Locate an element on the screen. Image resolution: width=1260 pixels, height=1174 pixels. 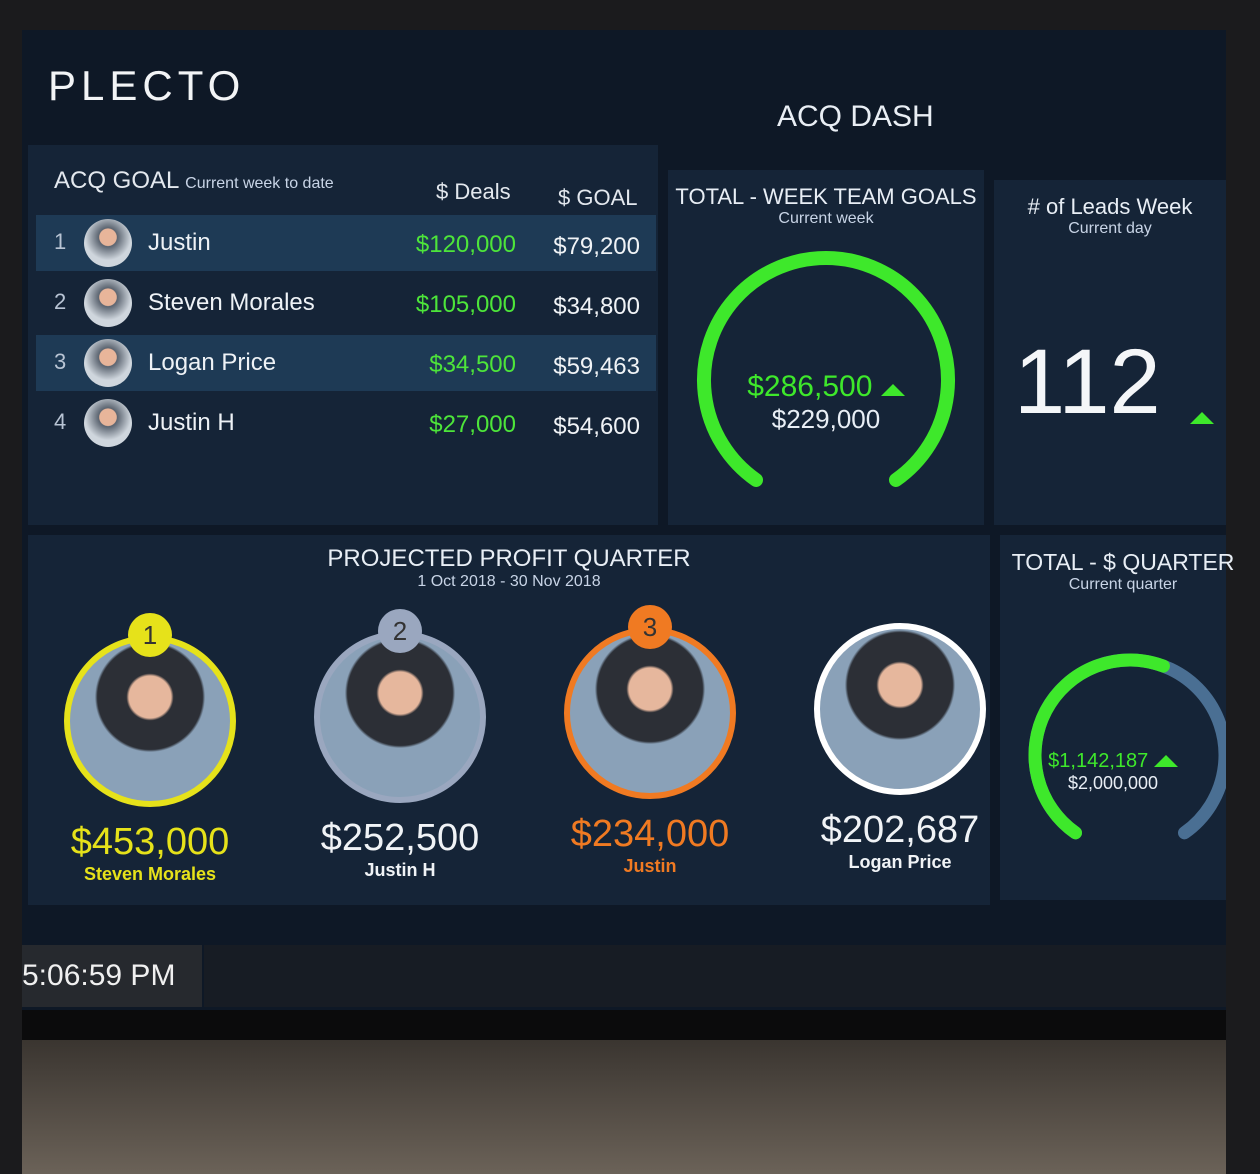
leads-count: 112 is located at coordinates (1087, 382).